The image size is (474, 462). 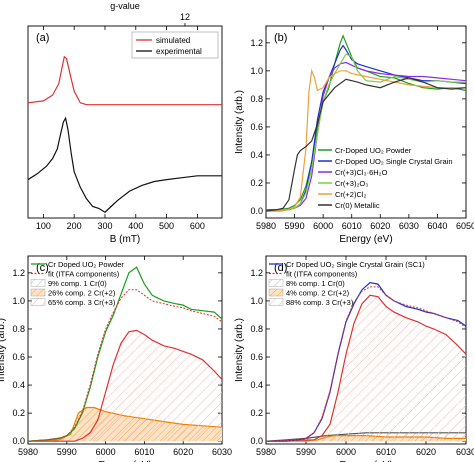 What do you see at coordinates (104, 226) in the screenshot?
I see `x-tick-label: 300` at bounding box center [104, 226].